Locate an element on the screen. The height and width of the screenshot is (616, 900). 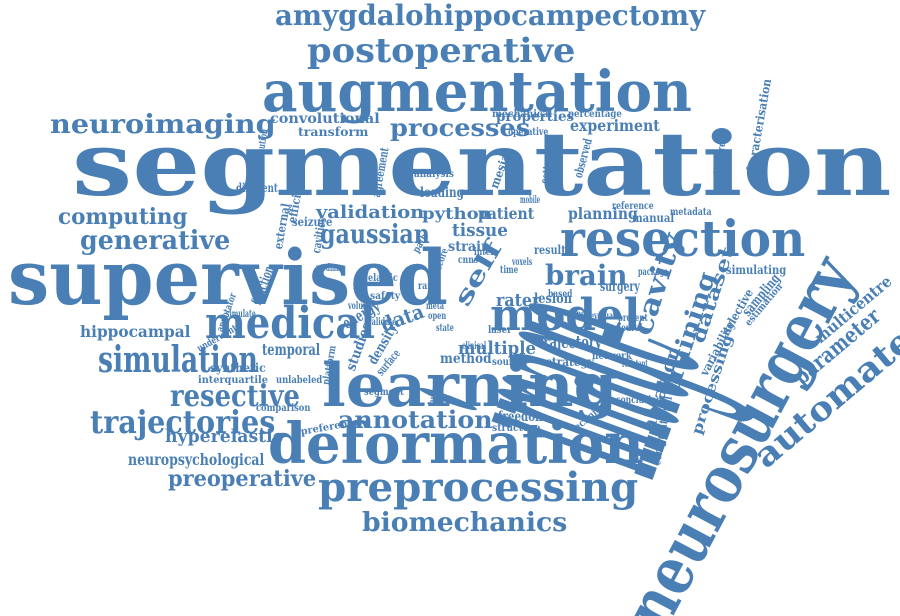
word-experiment: experiment is located at coordinates (615, 125).